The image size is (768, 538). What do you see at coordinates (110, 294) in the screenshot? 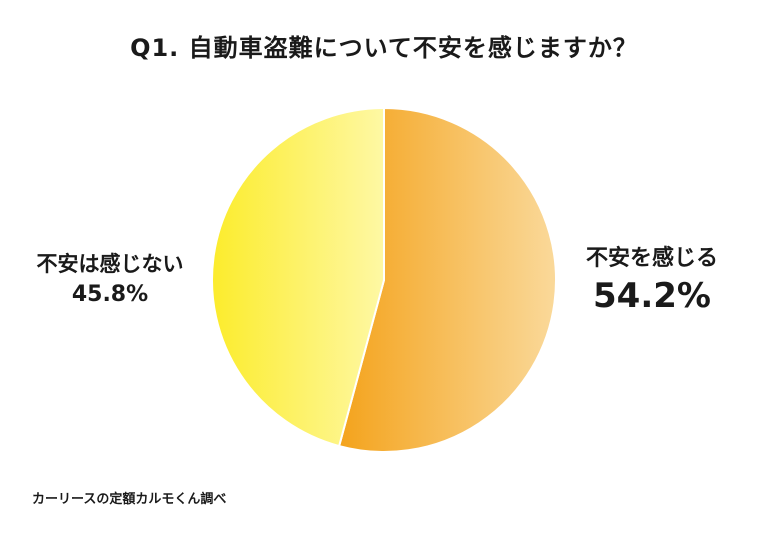
I see `slice-value-not-anxious: 45.8%` at bounding box center [110, 294].